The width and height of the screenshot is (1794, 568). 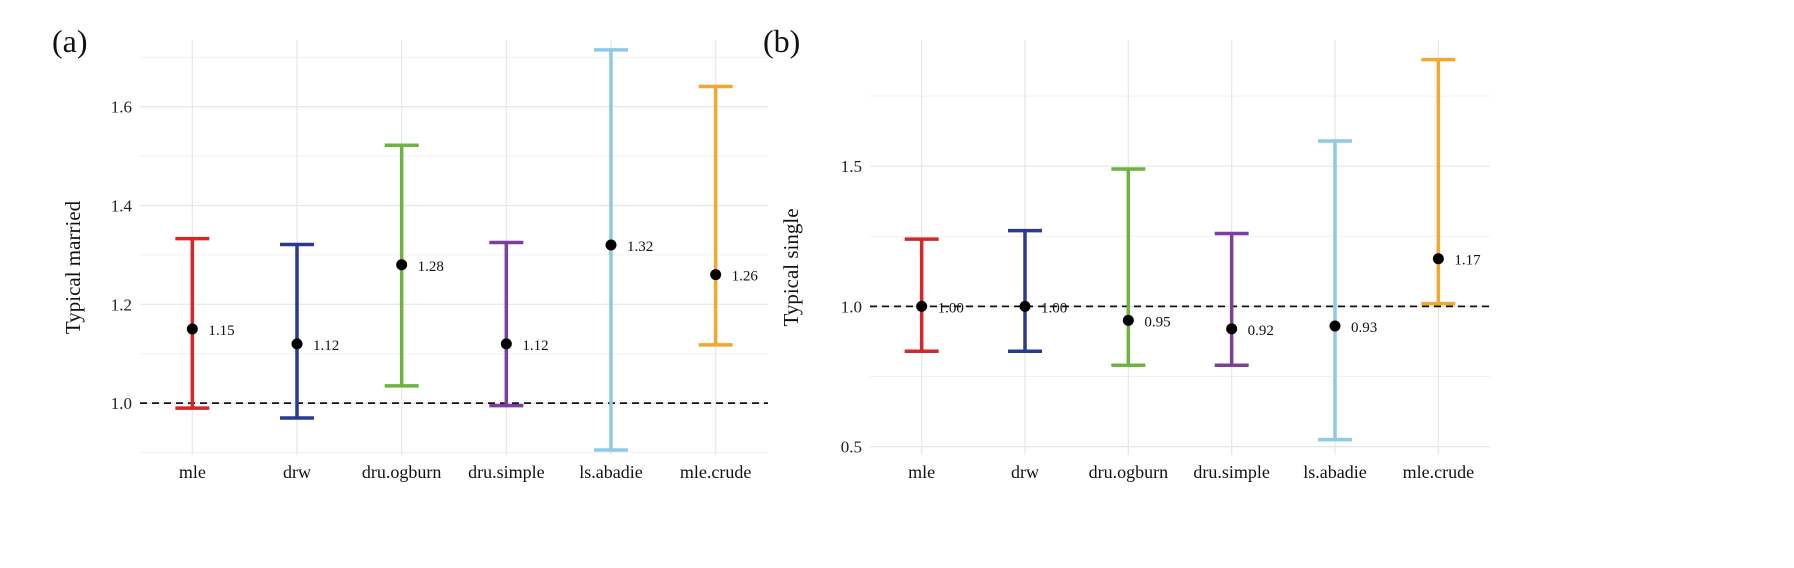 What do you see at coordinates (1157, 322) in the screenshot?
I see `point-label: 0.95` at bounding box center [1157, 322].